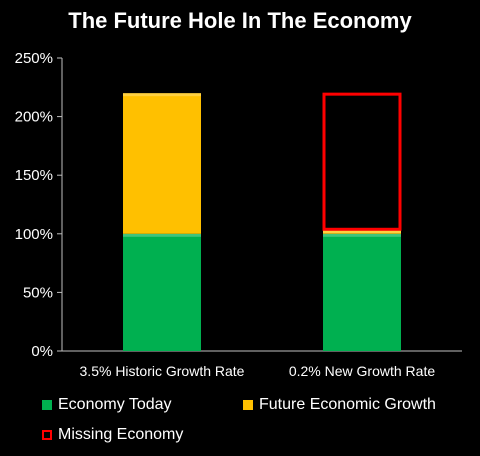 The height and width of the screenshot is (456, 480). I want to click on chart-title: The Future Hole In The Economy, so click(240, 20).